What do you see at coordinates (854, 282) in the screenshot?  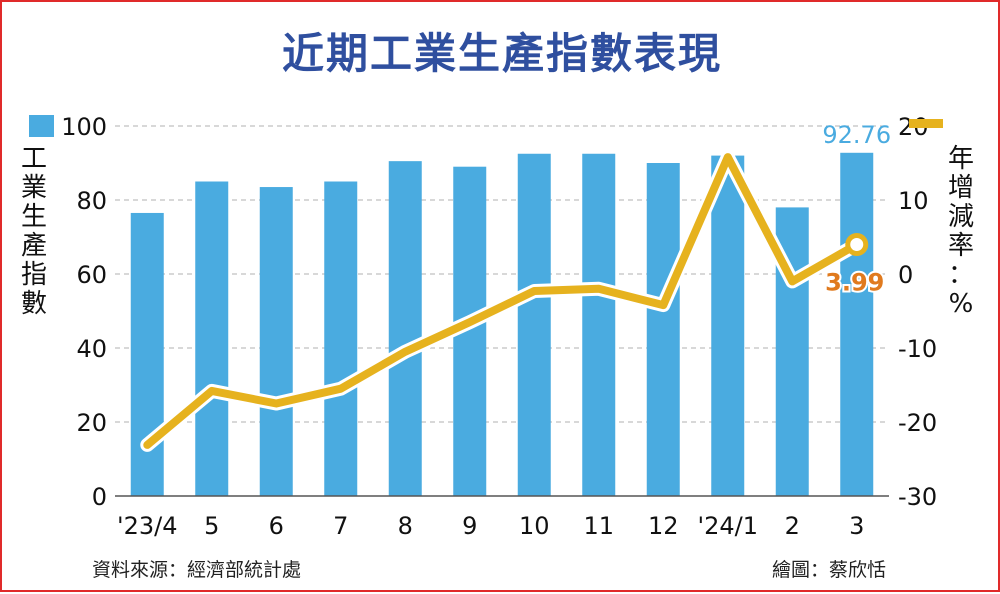 I see `line-value-label: 3.99` at bounding box center [854, 282].